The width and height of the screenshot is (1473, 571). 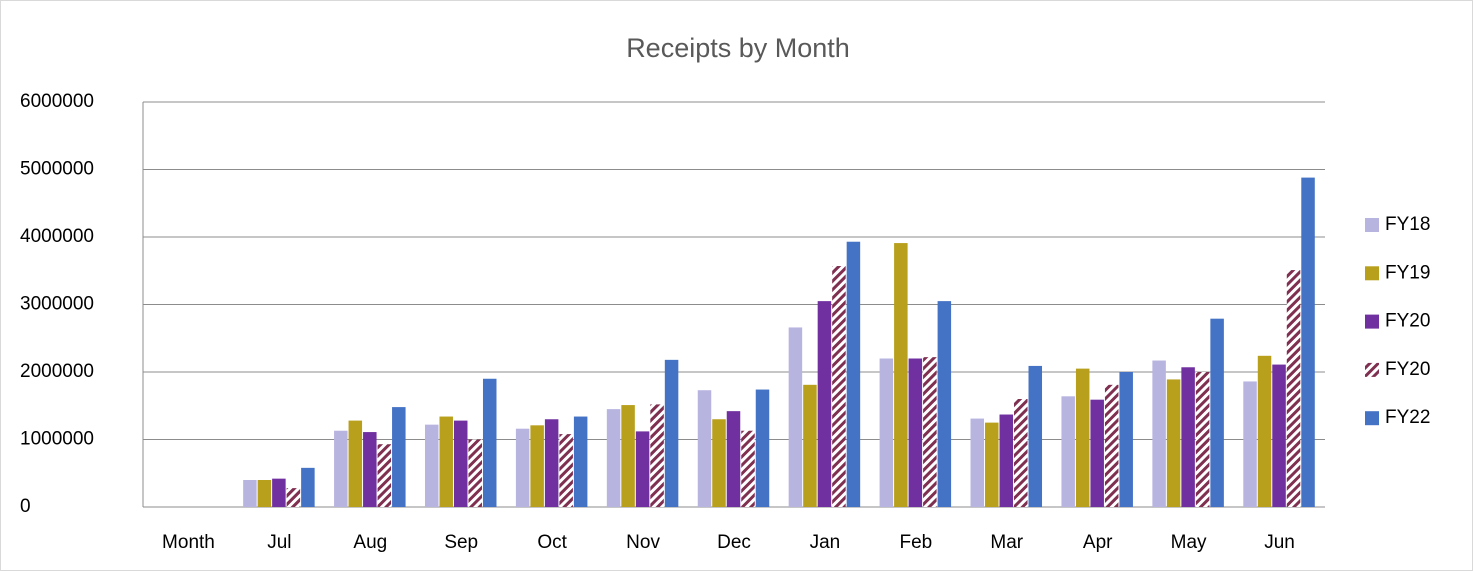 What do you see at coordinates (57, 169) in the screenshot?
I see `y-tick-label: 5000000` at bounding box center [57, 169].